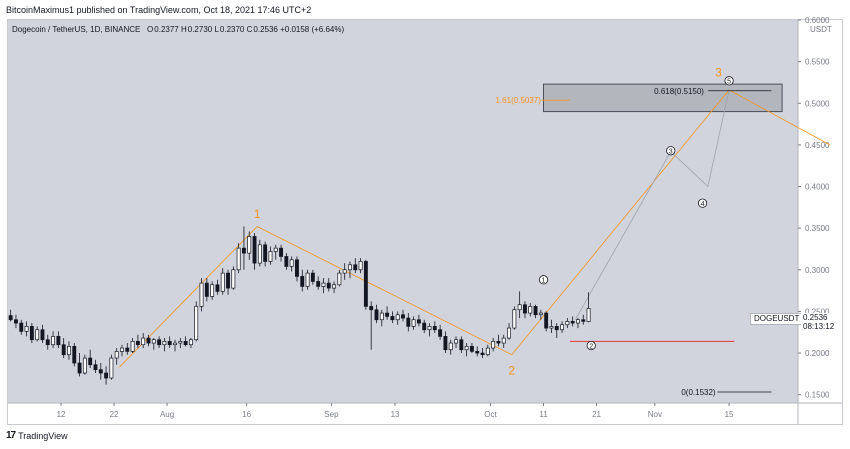 The image size is (850, 449). I want to click on y-tick-label: 0.5000, so click(817, 103).